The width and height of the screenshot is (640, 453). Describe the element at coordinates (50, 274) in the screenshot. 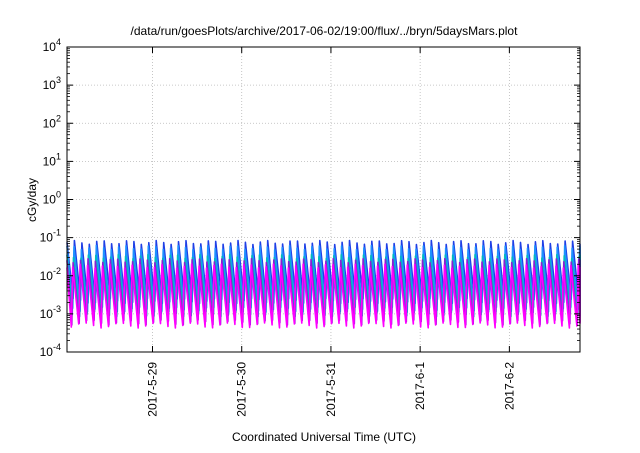

I see `y-tick-label: 10⁻²` at that location.